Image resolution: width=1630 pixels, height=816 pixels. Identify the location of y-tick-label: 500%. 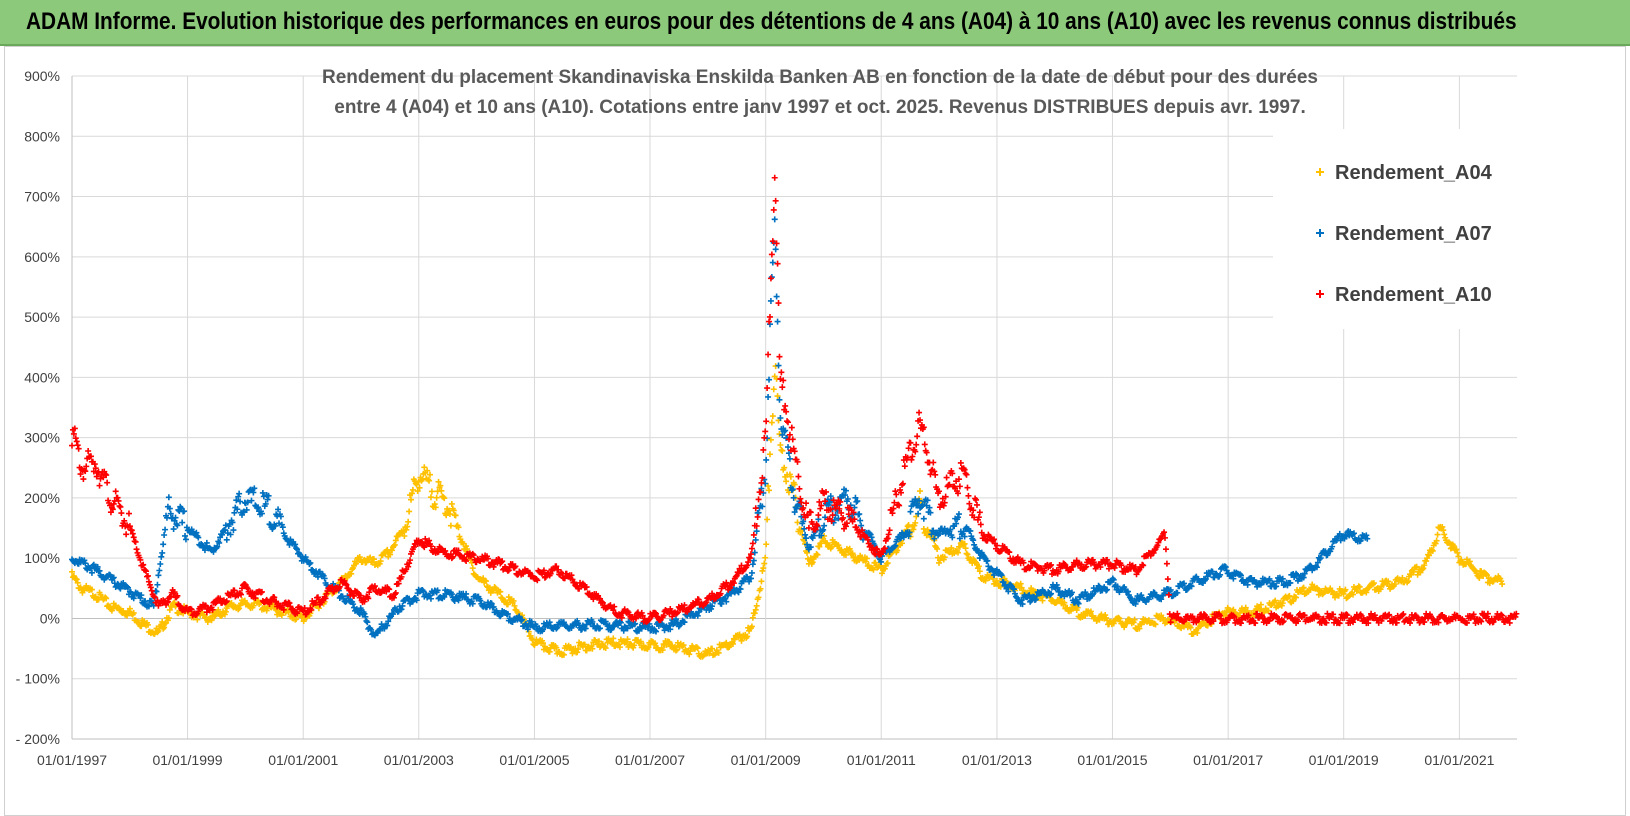
(42, 317).